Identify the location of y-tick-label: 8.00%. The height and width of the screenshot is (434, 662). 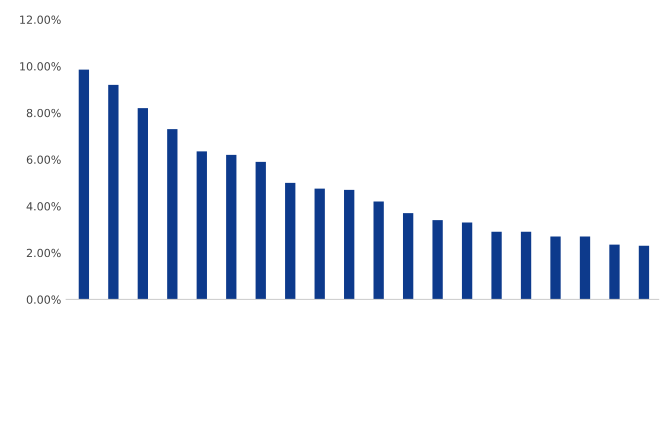
(43, 113).